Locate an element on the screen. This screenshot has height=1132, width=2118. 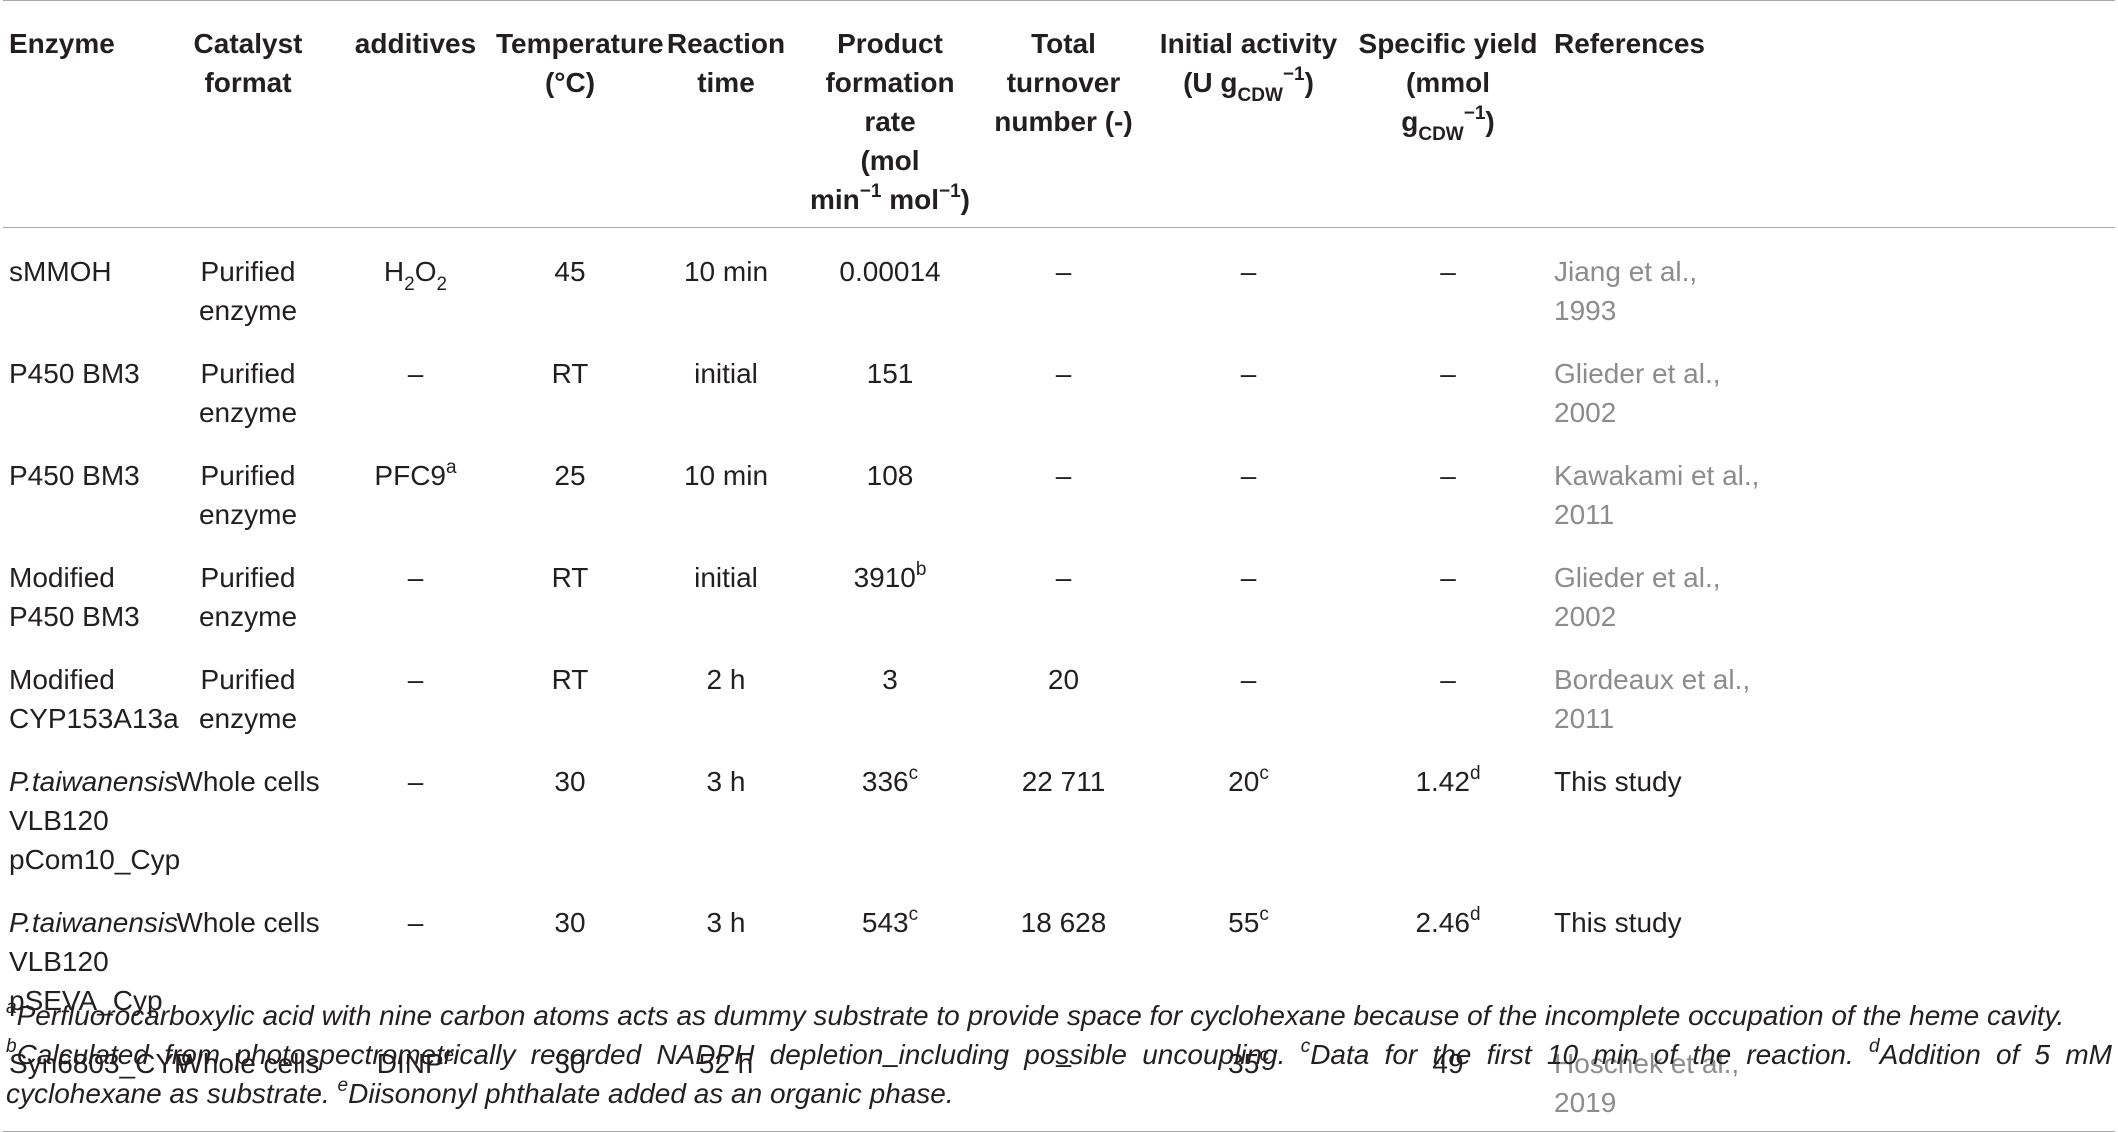
cell-additives-footnote-mark: e is located at coordinates (449, 1055).